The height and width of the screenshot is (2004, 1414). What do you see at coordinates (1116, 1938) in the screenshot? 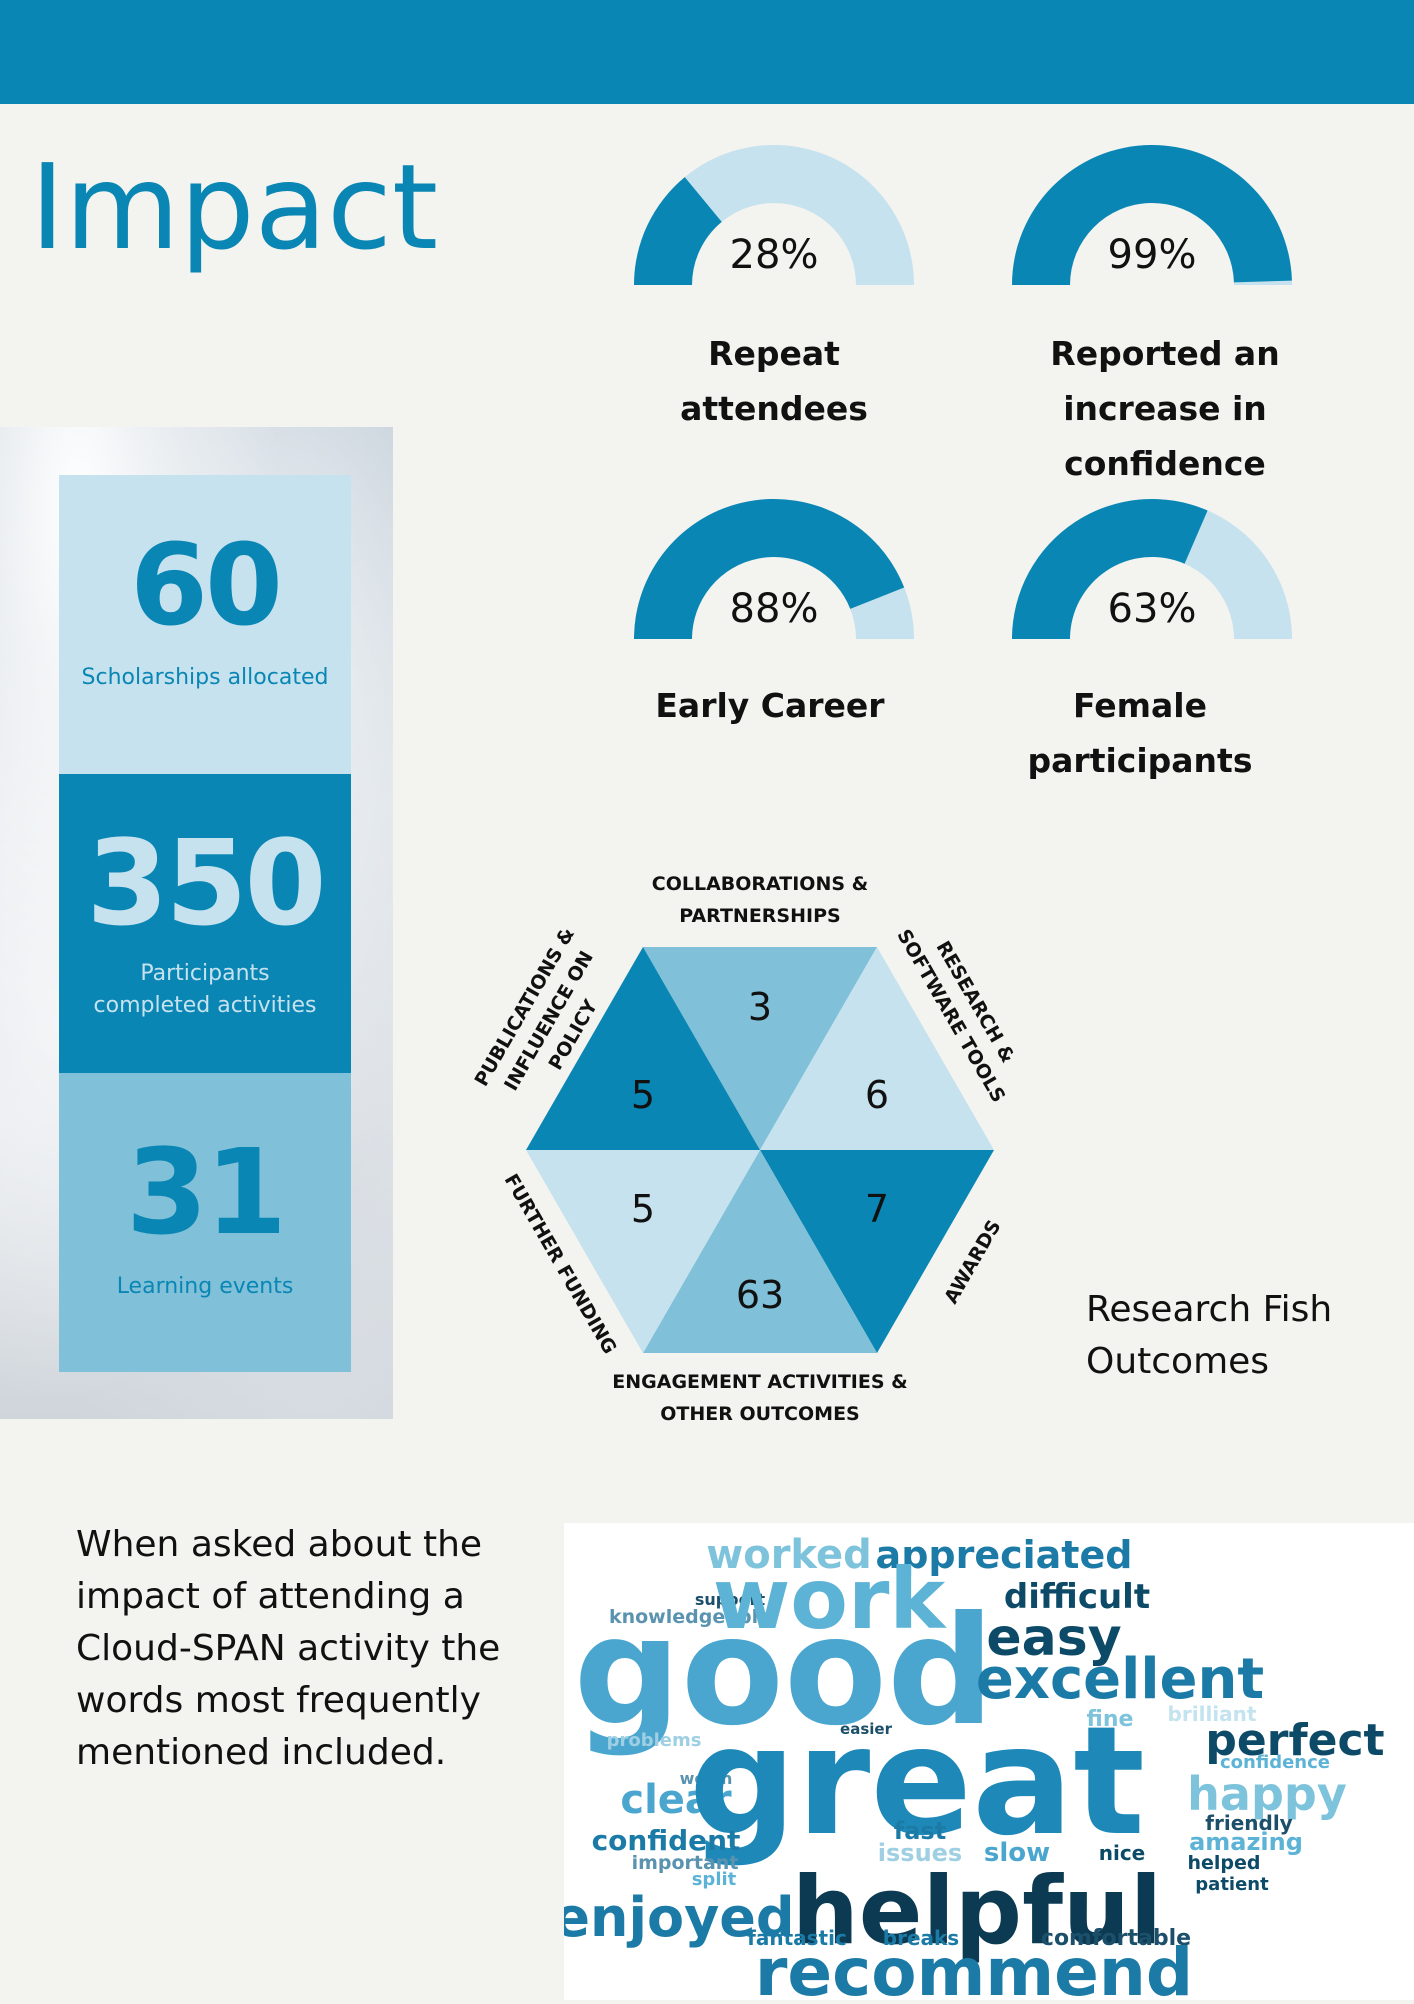
I see `word: comfortable` at bounding box center [1116, 1938].